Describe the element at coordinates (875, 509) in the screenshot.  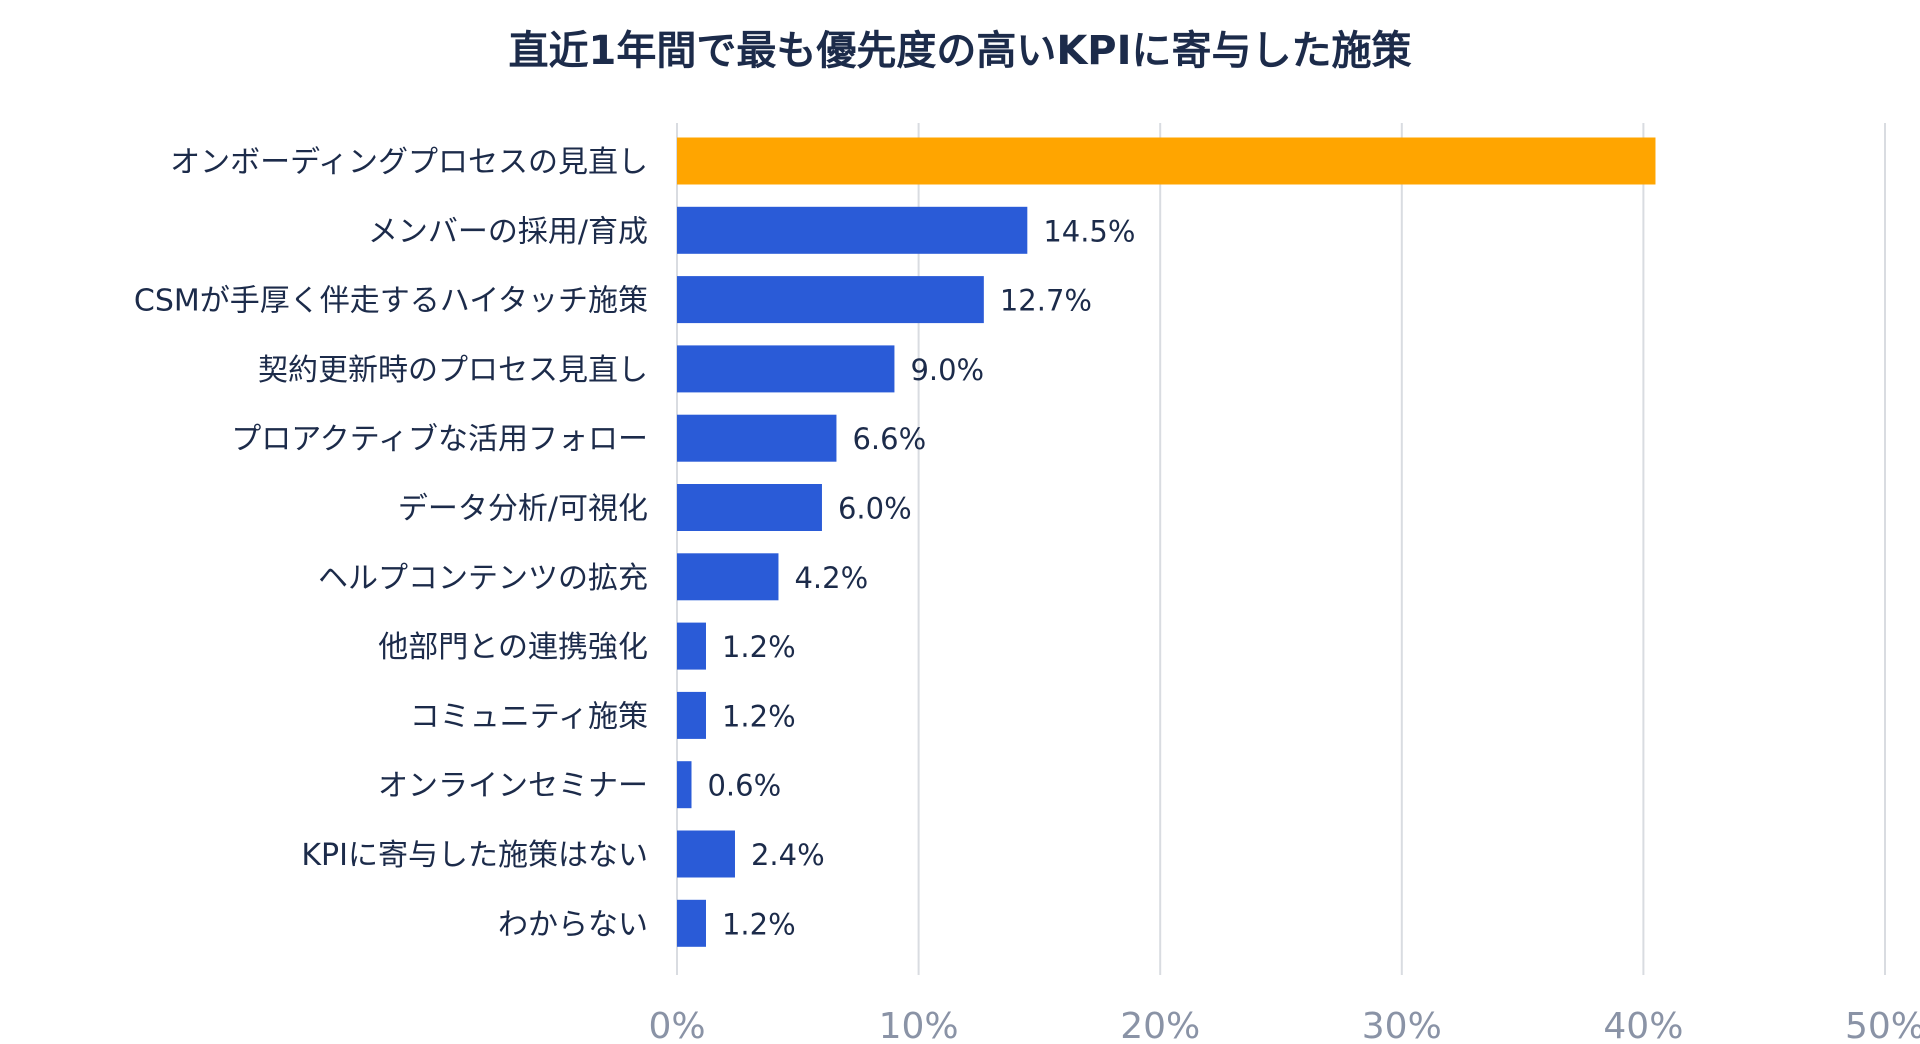
I see `value-label: 6.0%` at that location.